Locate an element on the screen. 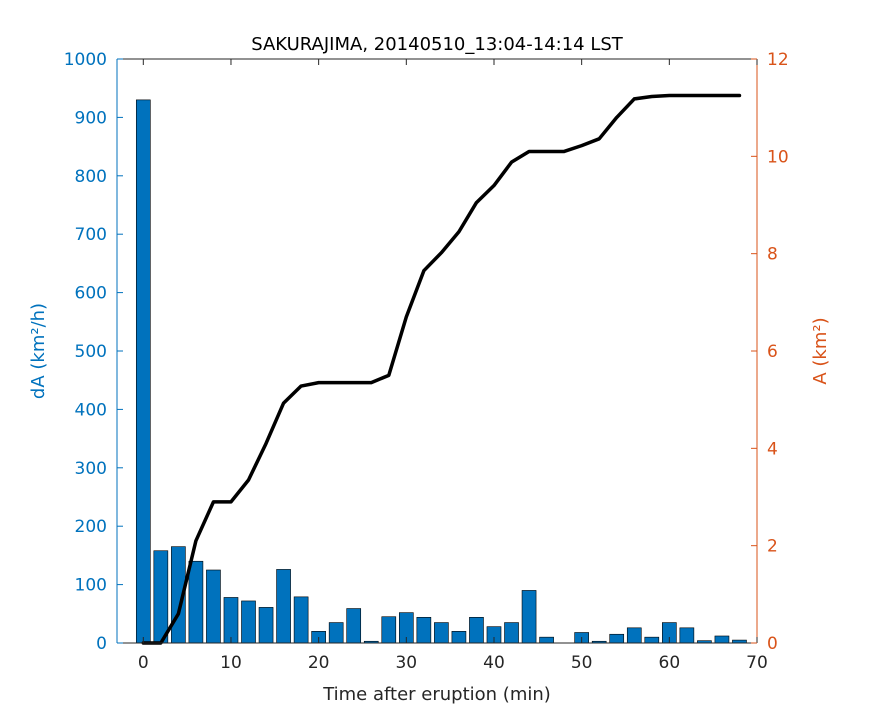 The width and height of the screenshot is (875, 723). x-tick-label: 60 is located at coordinates (670, 663).